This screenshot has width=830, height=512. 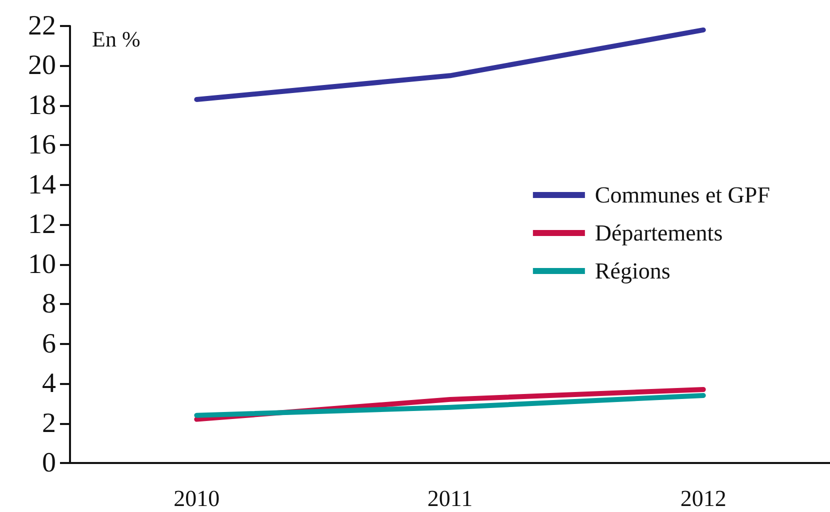 What do you see at coordinates (49, 463) in the screenshot?
I see `y-tick-label: 0` at bounding box center [49, 463].